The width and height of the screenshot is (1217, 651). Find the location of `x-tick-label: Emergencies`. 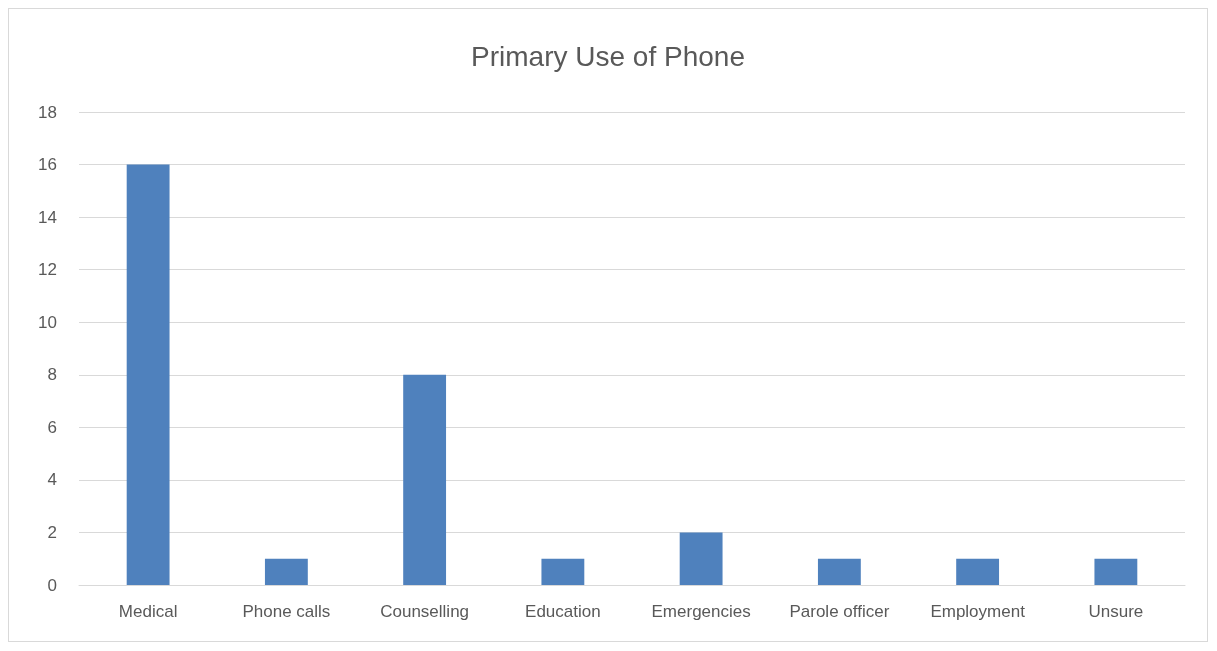

x-tick-label: Emergencies is located at coordinates (701, 611).